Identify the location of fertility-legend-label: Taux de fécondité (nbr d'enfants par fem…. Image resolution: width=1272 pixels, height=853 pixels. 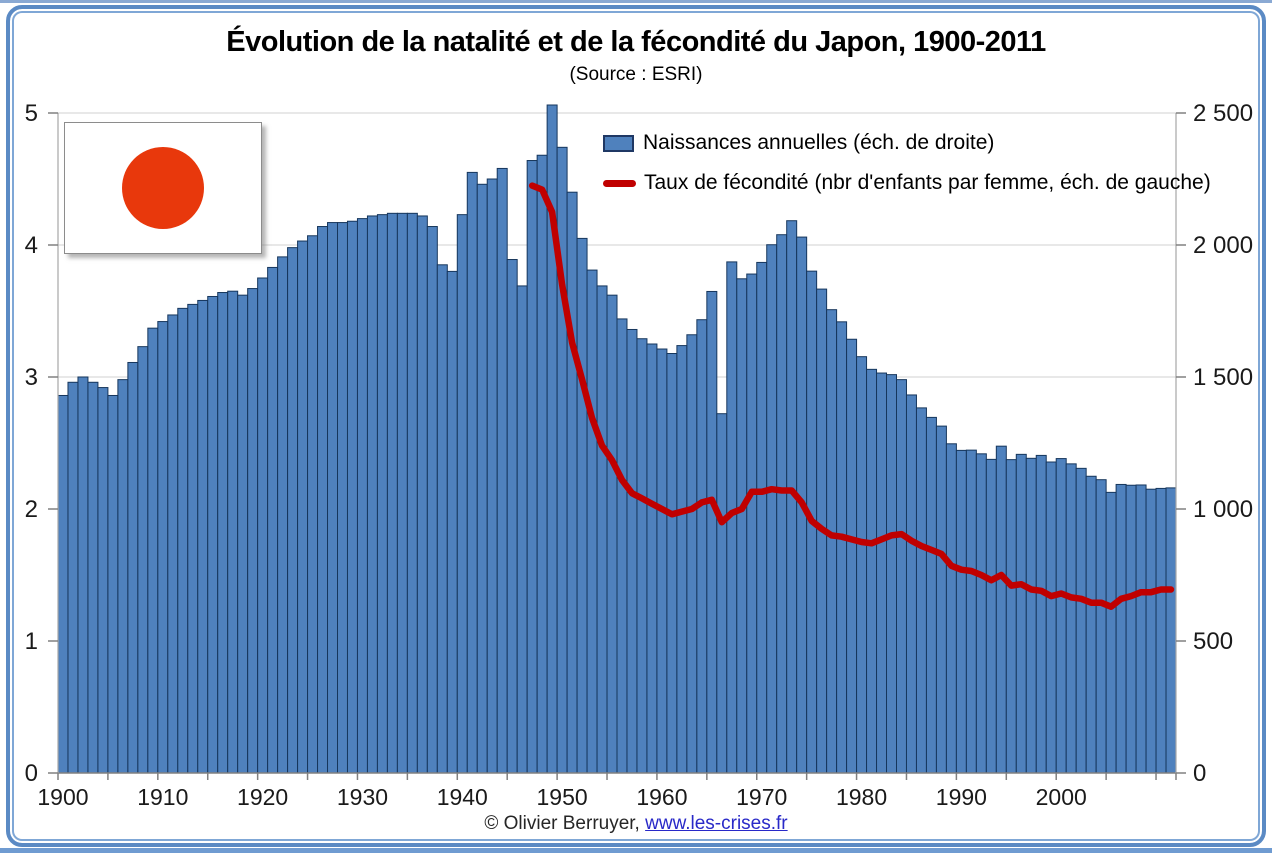
(927, 182).